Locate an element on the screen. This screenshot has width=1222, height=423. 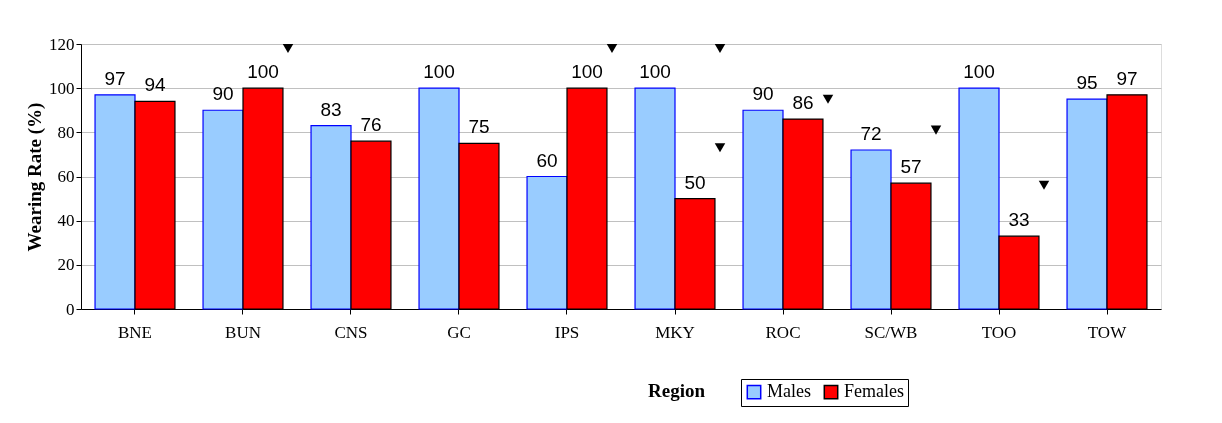
x-tick-label: TOW is located at coordinates (1107, 332).